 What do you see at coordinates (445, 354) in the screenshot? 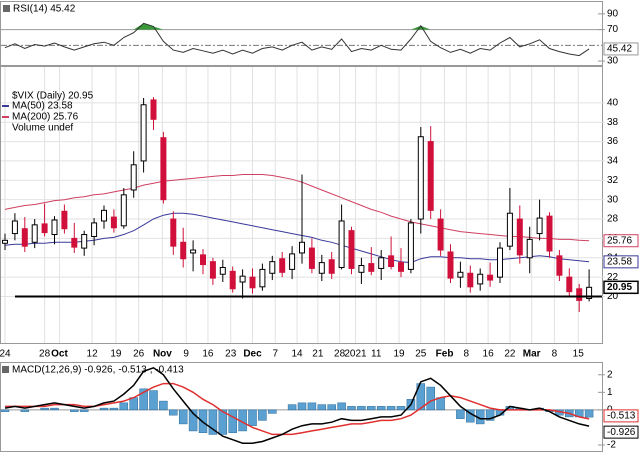
I see `x-tick-label: Feb` at bounding box center [445, 354].